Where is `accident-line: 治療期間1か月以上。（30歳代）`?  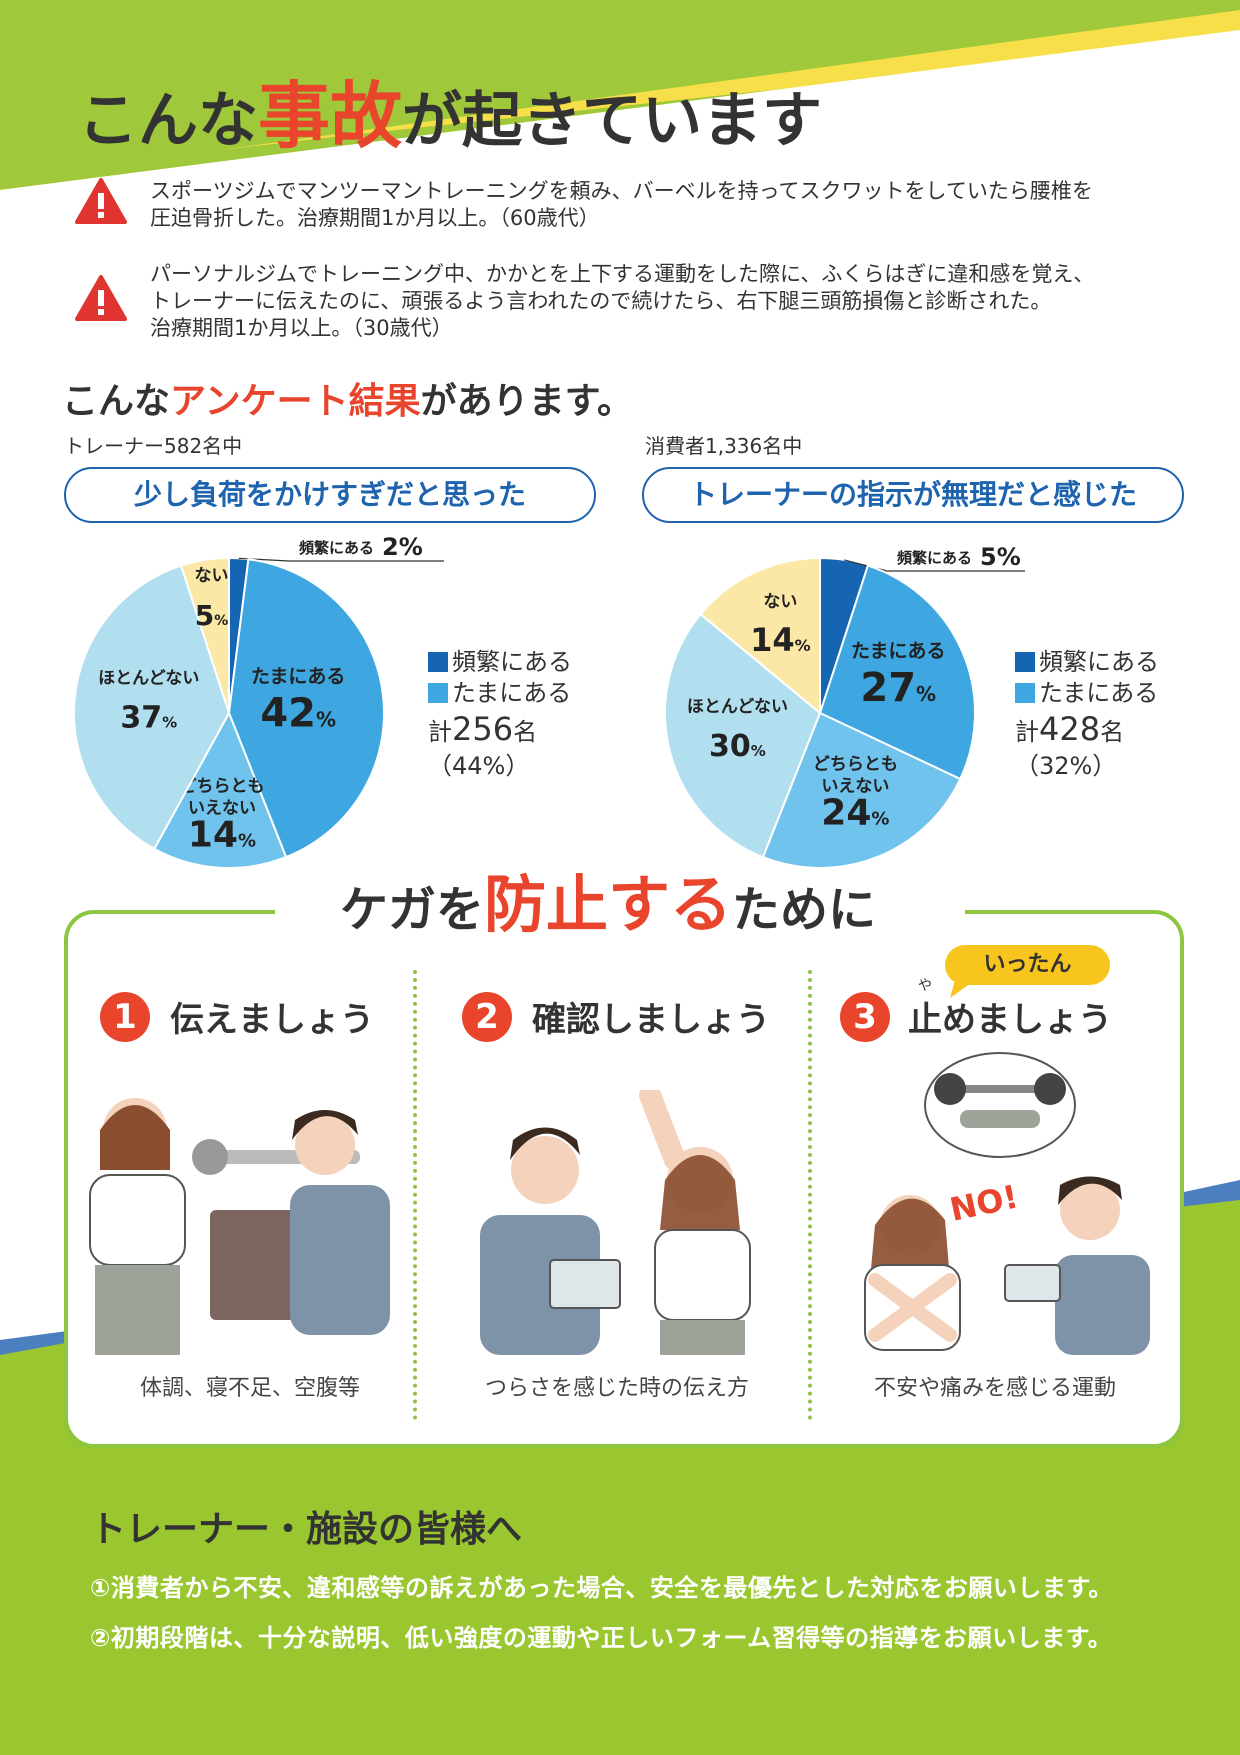
accident-line: 治療期間1か月以上。（30歳代） is located at coordinates (301, 328).